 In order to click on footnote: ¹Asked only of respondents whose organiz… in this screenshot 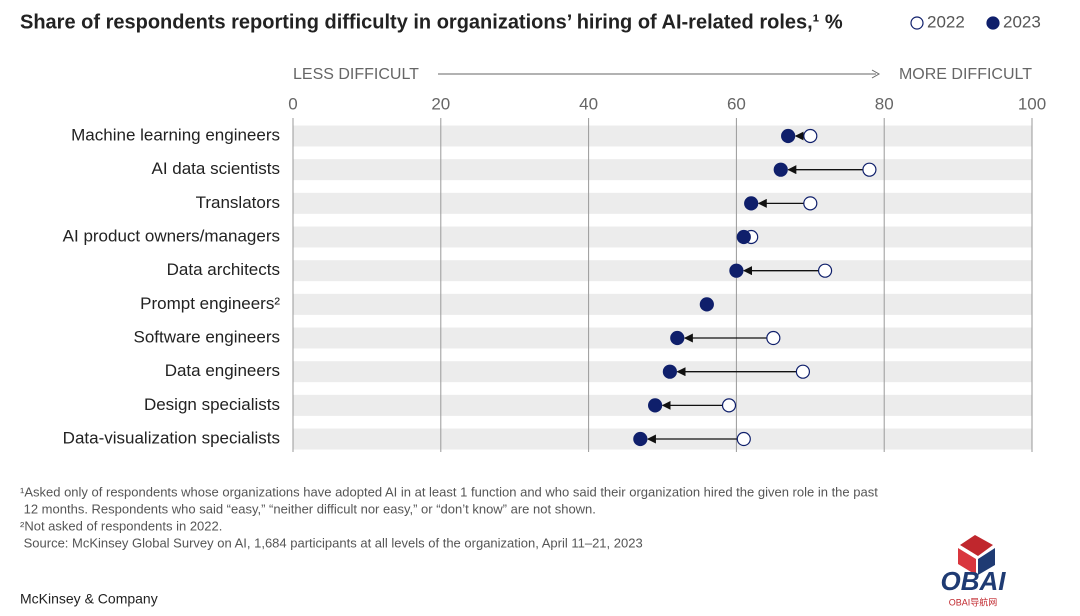, I will do `click(449, 491)`.